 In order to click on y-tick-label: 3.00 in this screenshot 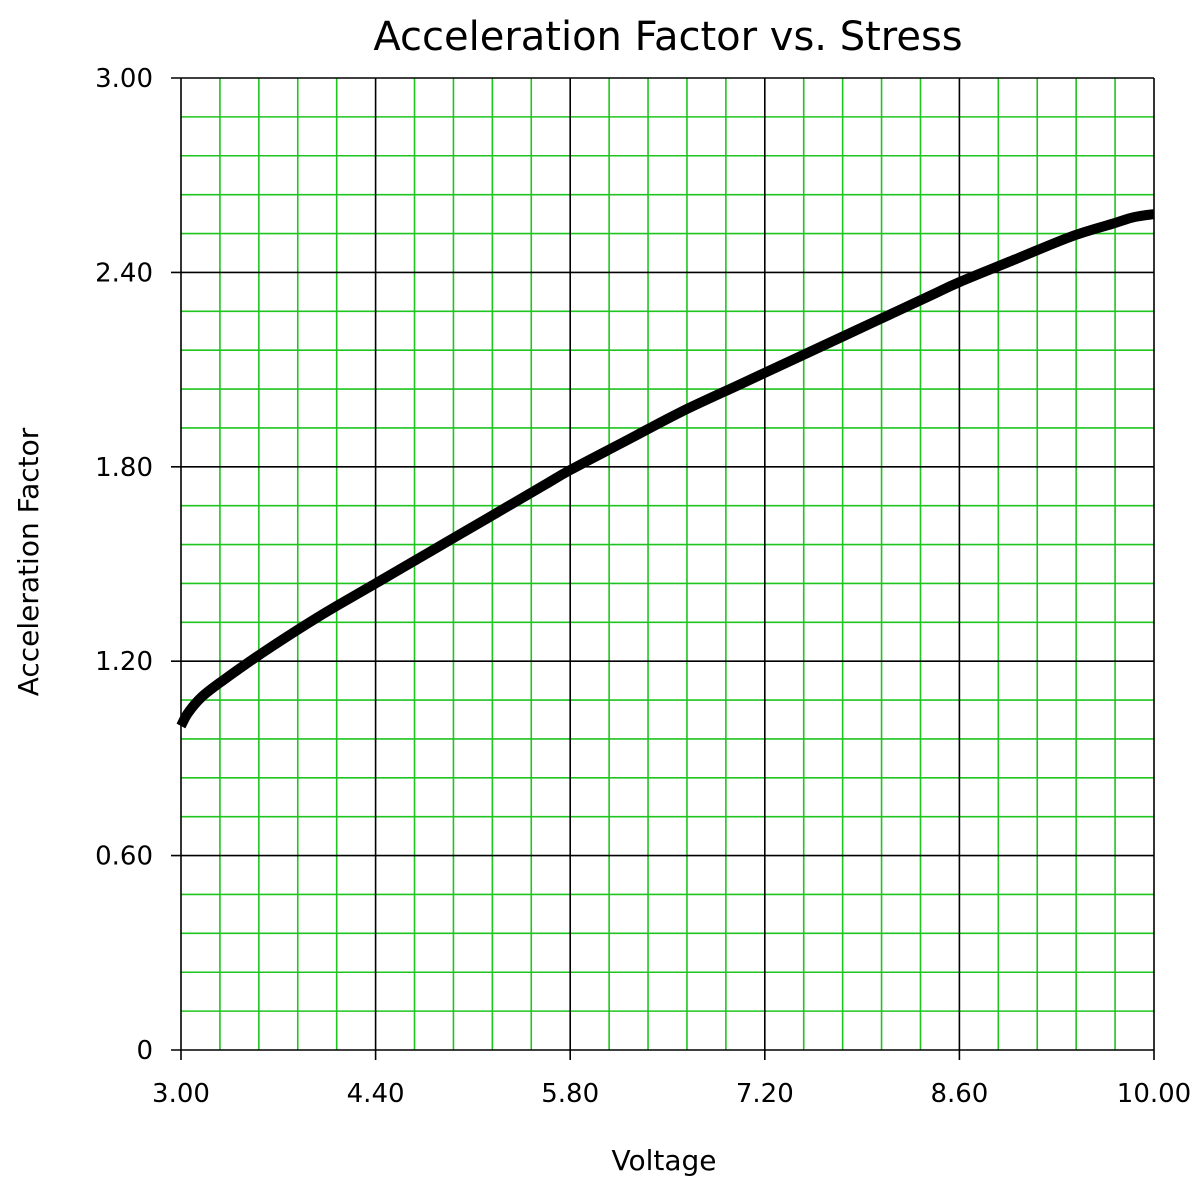, I will do `click(124, 79)`.